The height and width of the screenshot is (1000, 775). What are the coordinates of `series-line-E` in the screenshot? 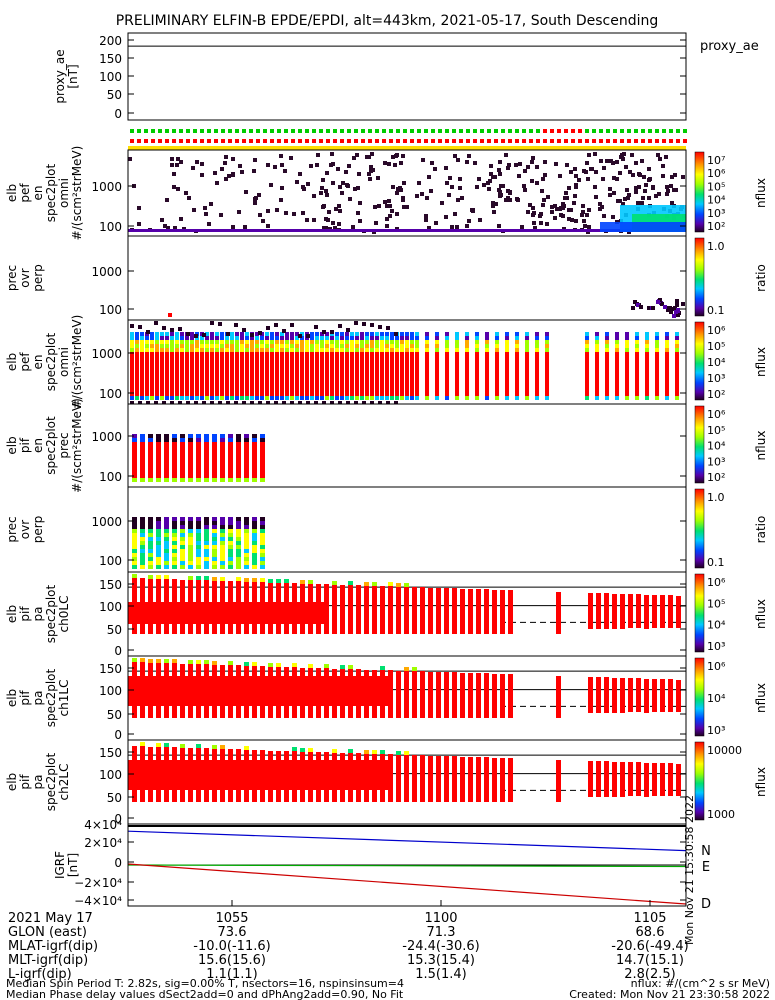 It's located at (407, 866).